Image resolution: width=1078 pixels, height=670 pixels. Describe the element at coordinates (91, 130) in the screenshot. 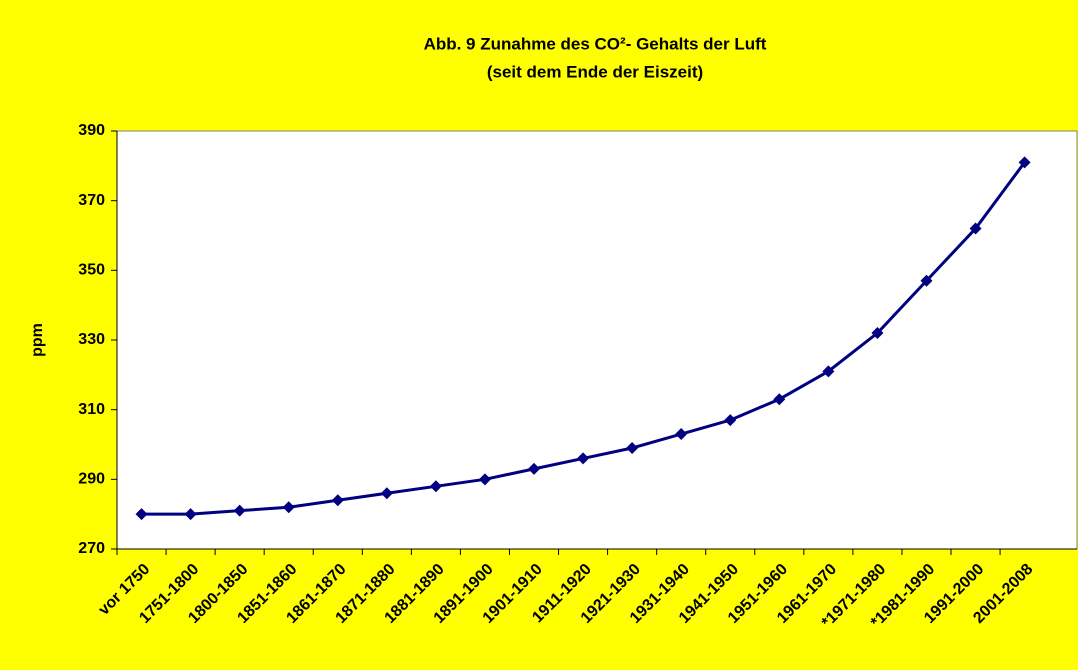

I see `y-tick-label: 390` at that location.